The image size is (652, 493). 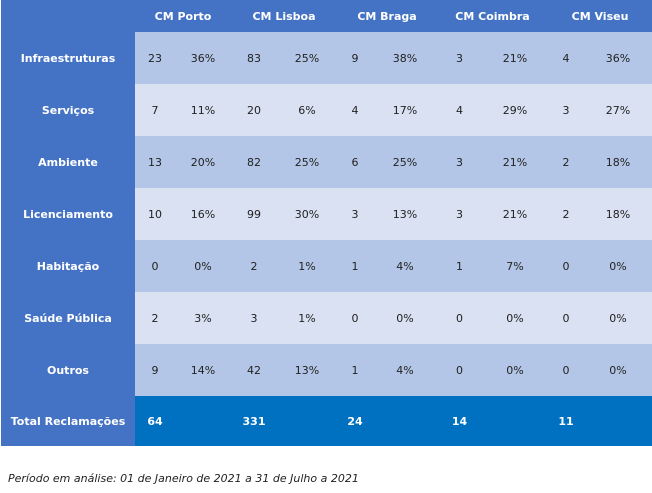 What do you see at coordinates (254, 421) in the screenshot?
I see `total-count-cell: 331` at bounding box center [254, 421].